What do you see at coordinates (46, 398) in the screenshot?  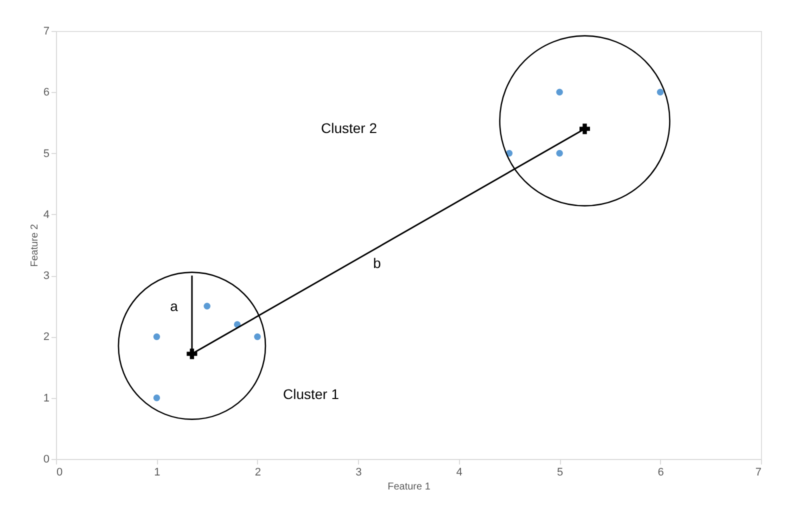 I see `y-tick-label: 1` at bounding box center [46, 398].